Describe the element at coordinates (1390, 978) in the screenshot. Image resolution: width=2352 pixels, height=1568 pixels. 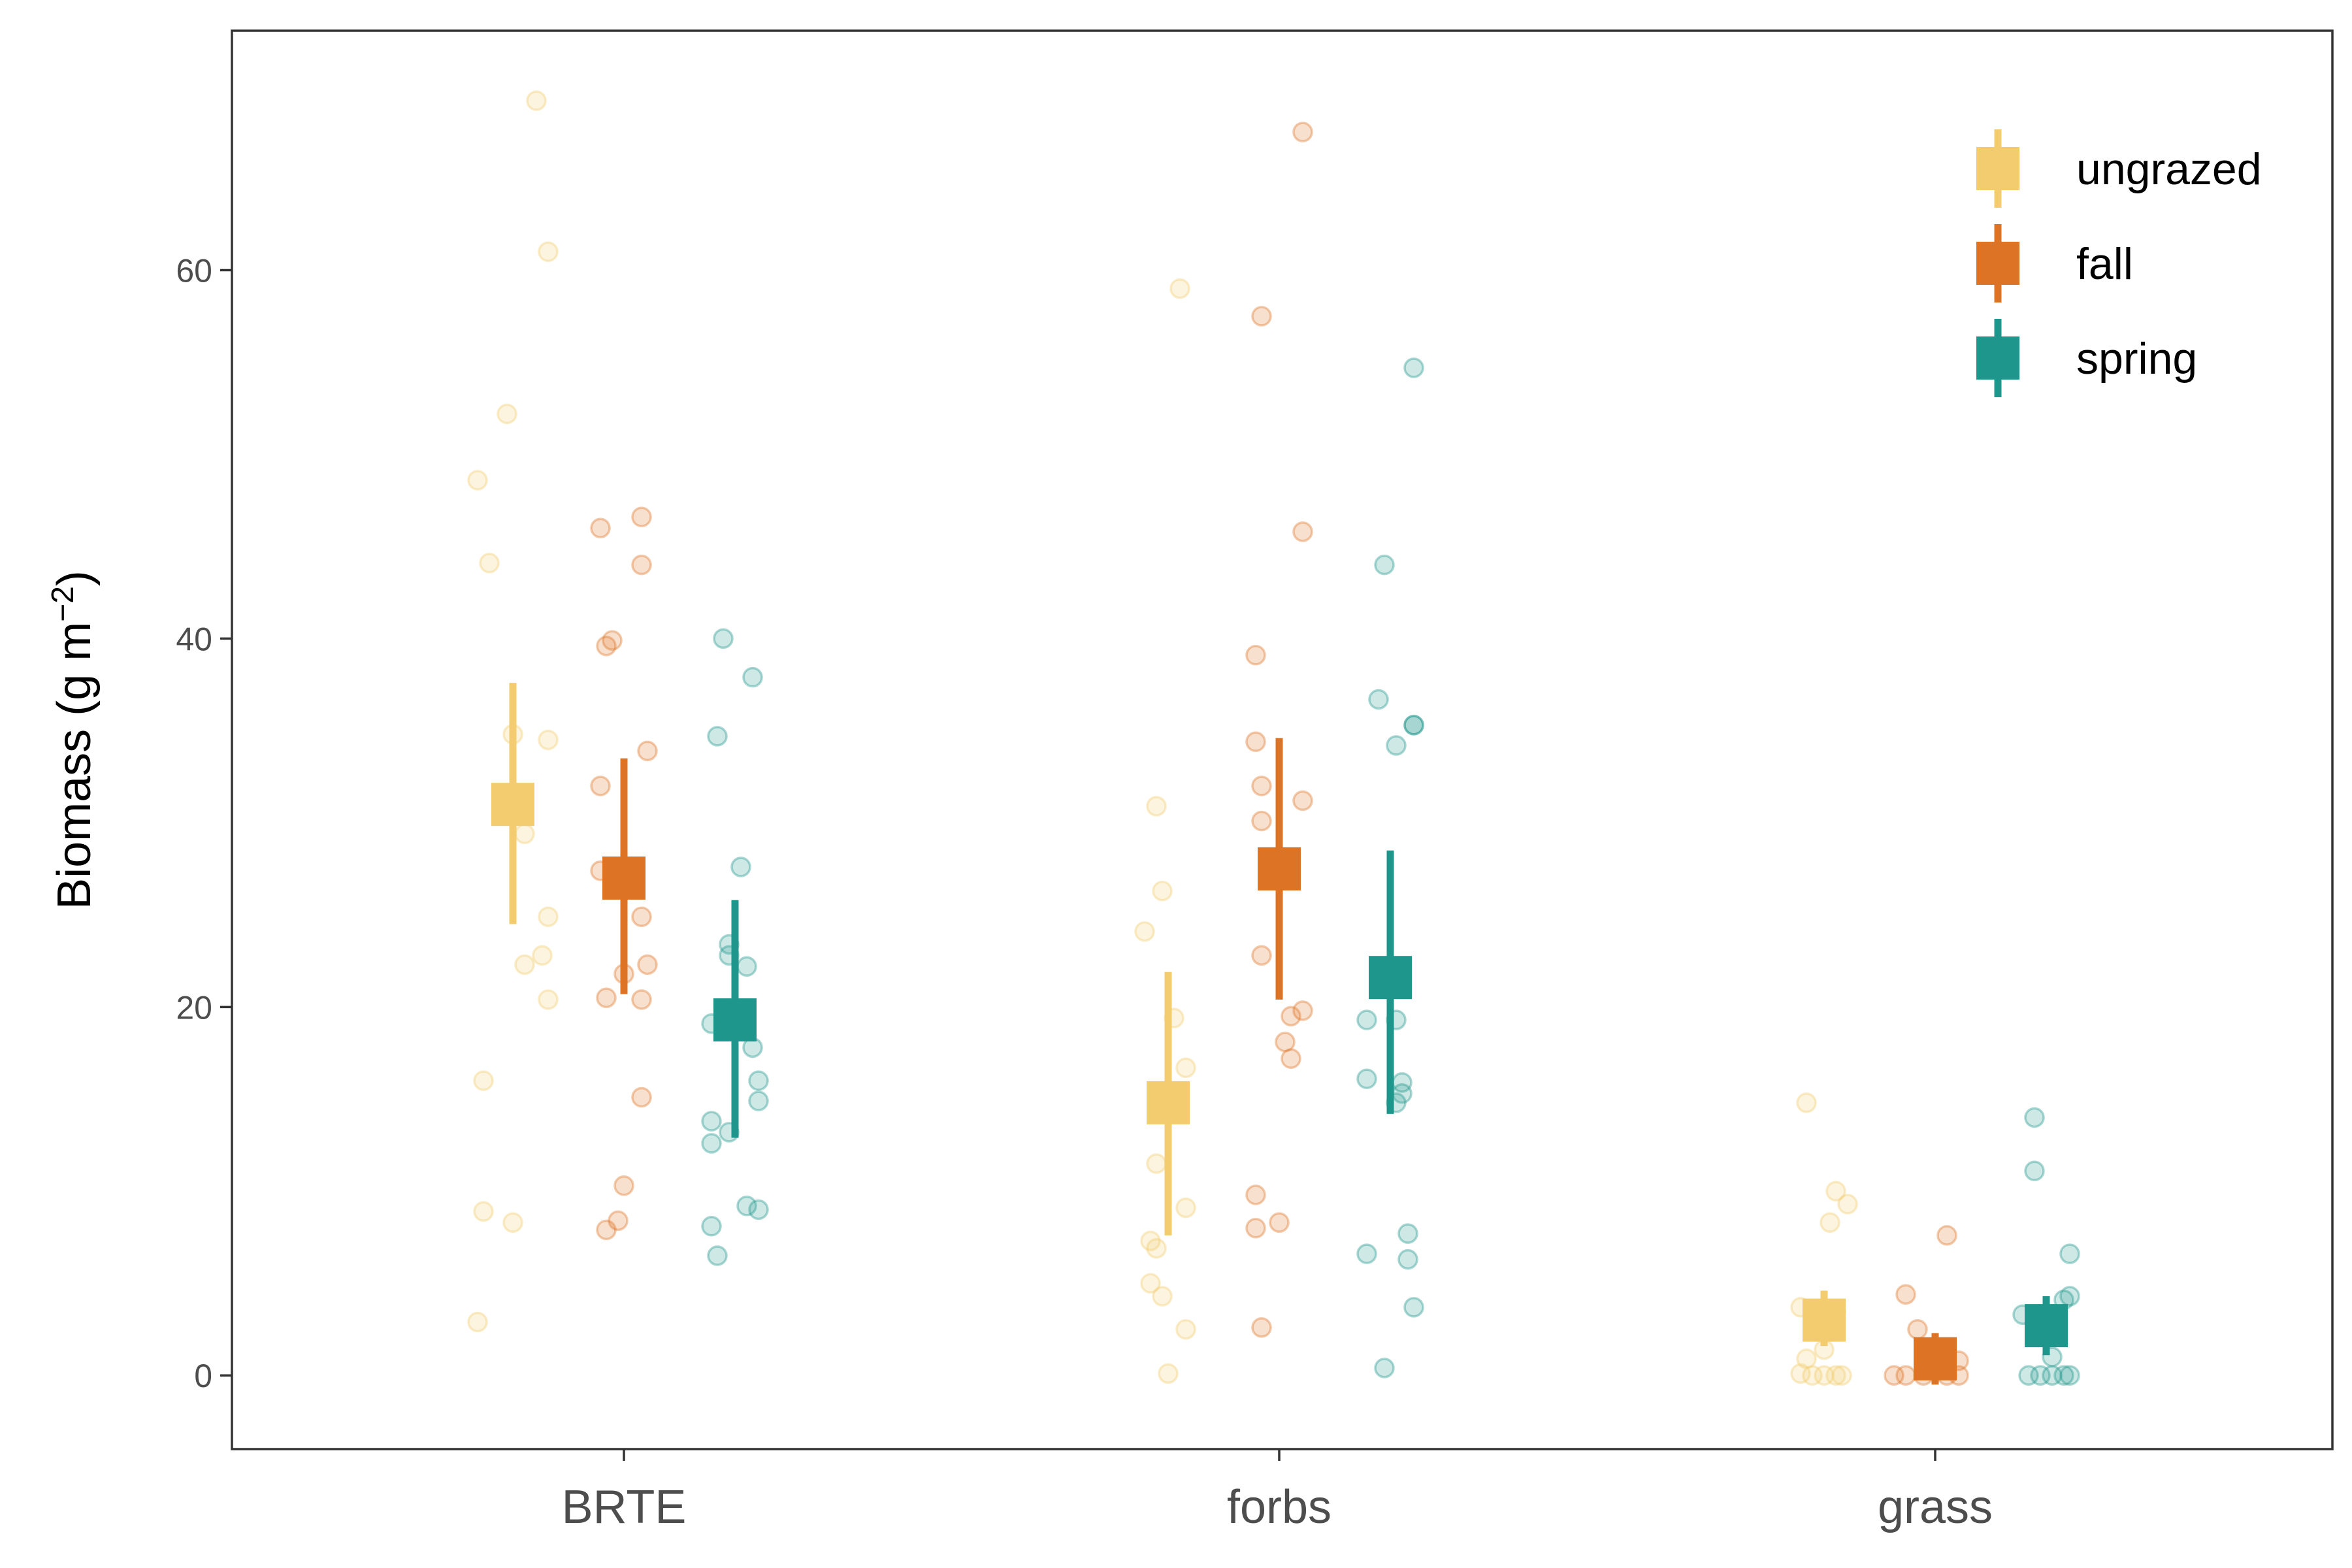
I see `mean-marker-spring-forbs` at that location.